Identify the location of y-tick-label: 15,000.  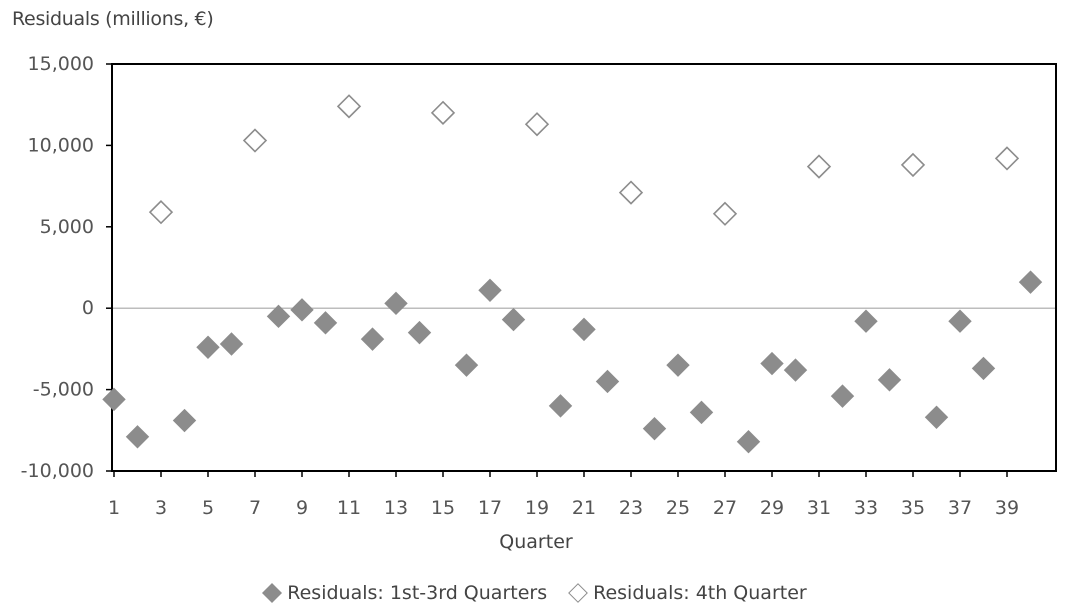
(61, 64).